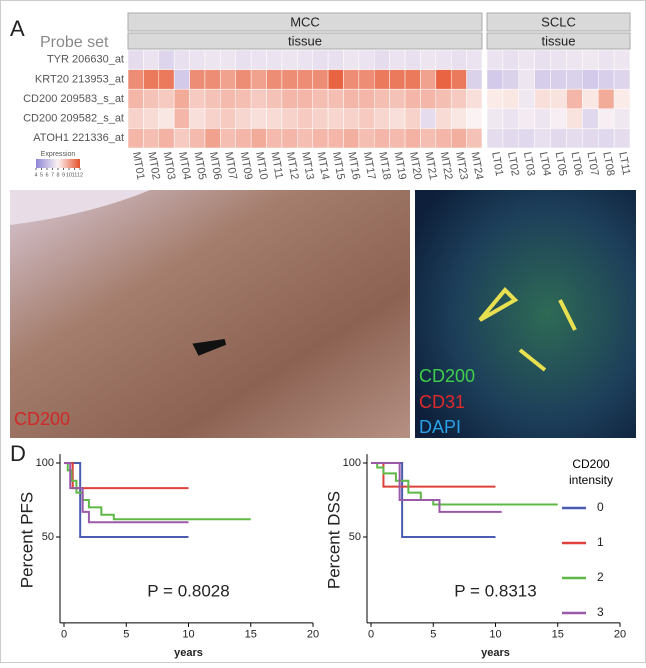 Image resolution: width=646 pixels, height=668 pixels. I want to click on colorbar-tick-label: 12, so click(80, 175).